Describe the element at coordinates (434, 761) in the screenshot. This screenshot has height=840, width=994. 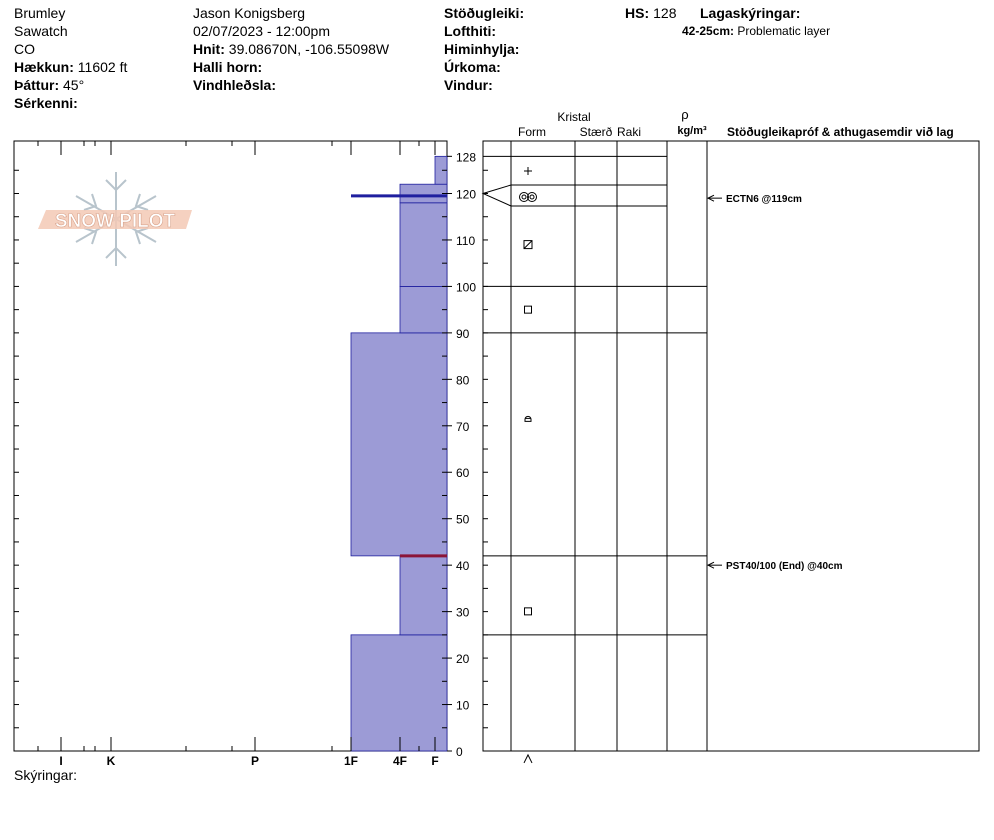
I see `hardness-label-F: F` at that location.